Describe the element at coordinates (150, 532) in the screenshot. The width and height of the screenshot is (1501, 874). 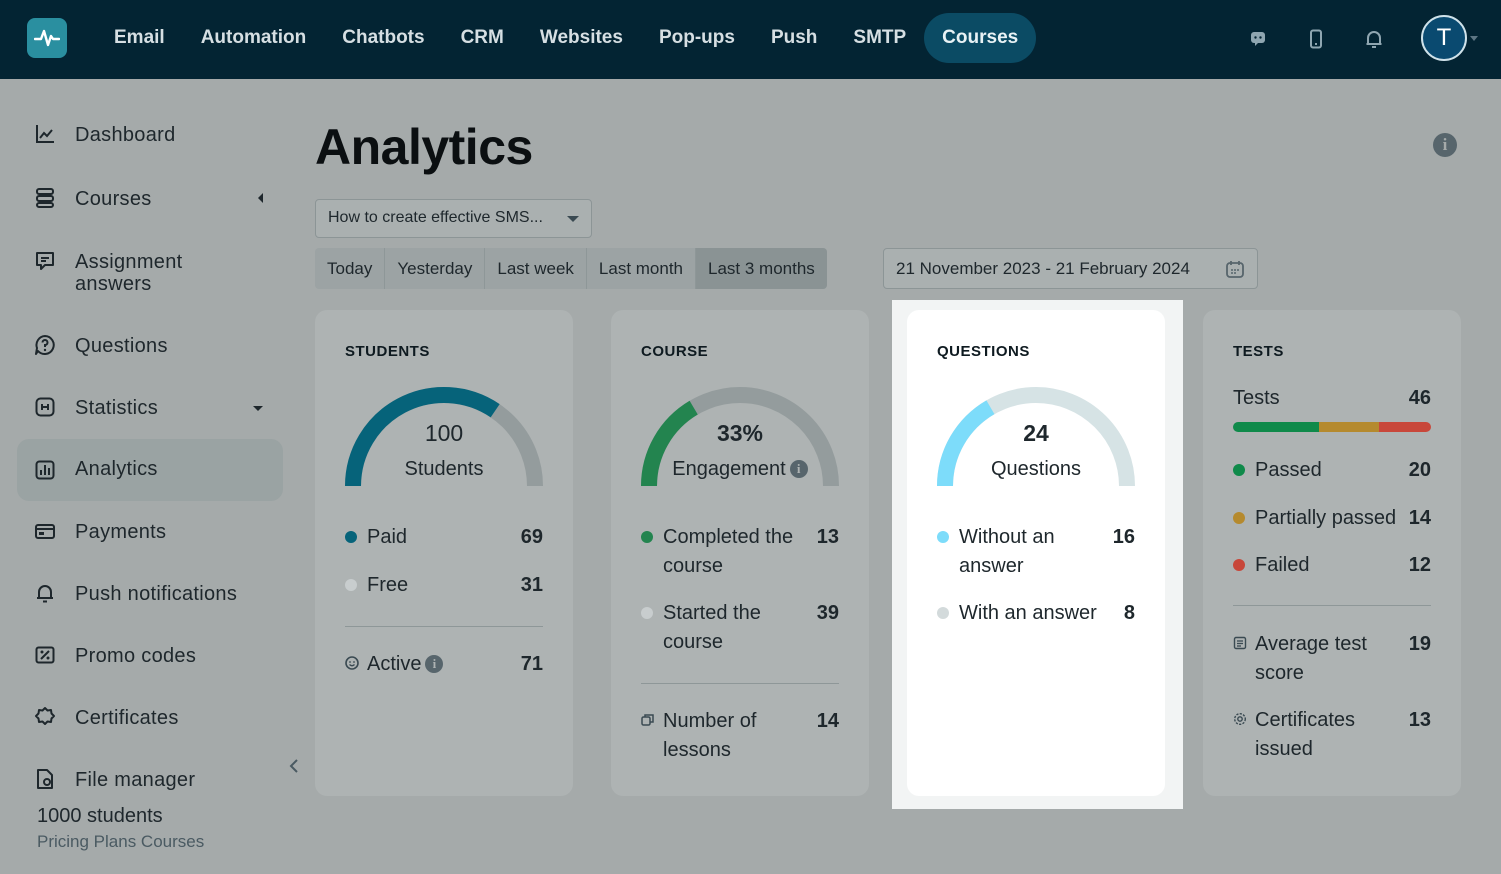
I see `sidebar-item-payments: Payments` at that location.